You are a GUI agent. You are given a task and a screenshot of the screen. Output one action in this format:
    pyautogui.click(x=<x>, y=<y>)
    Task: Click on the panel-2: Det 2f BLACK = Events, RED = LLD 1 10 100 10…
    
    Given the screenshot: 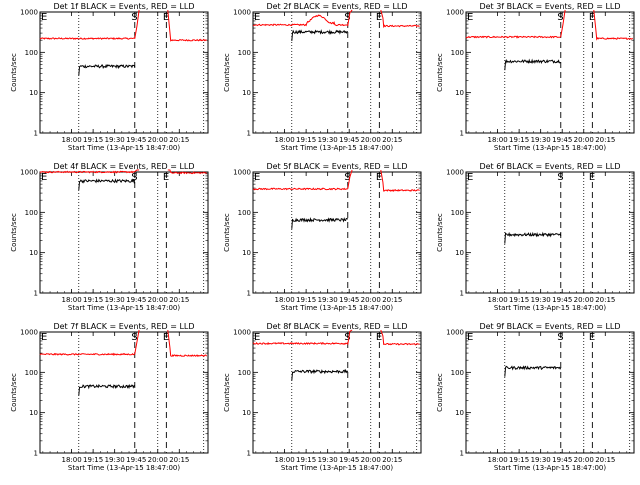 What is the action you would take?
    pyautogui.click(x=322, y=77)
    